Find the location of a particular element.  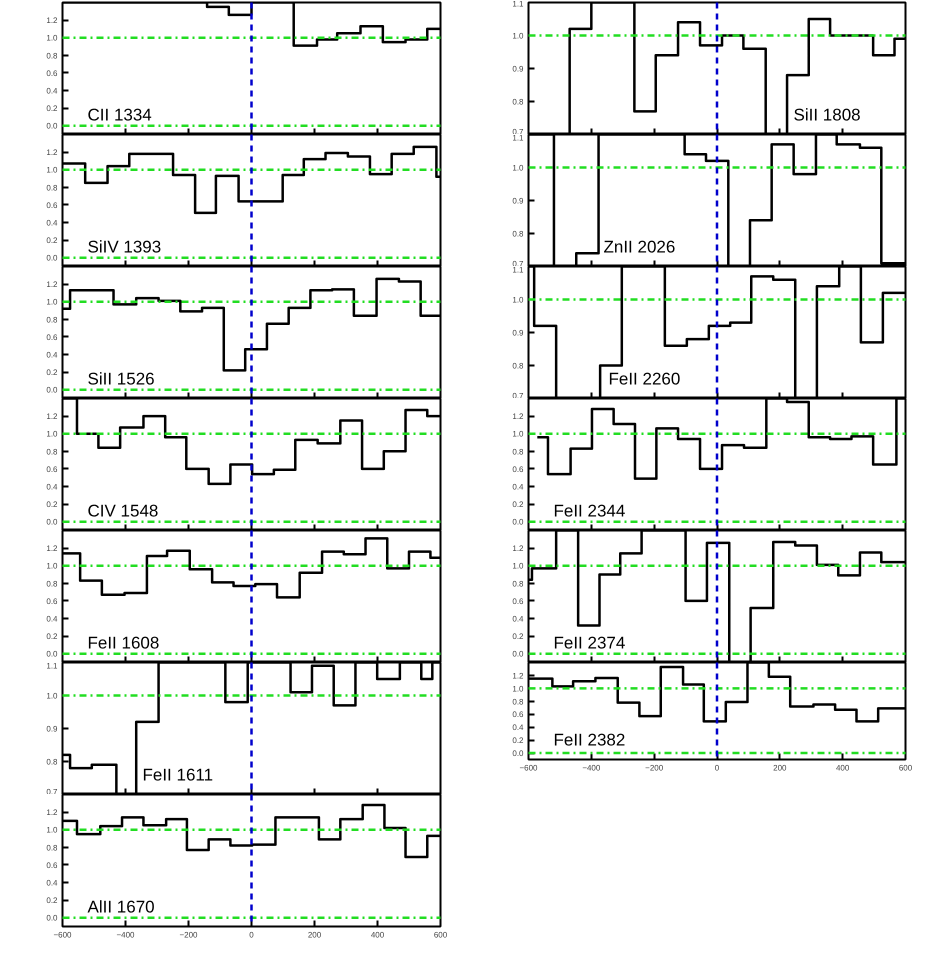

text: SiII 1808 is located at coordinates (827, 115).